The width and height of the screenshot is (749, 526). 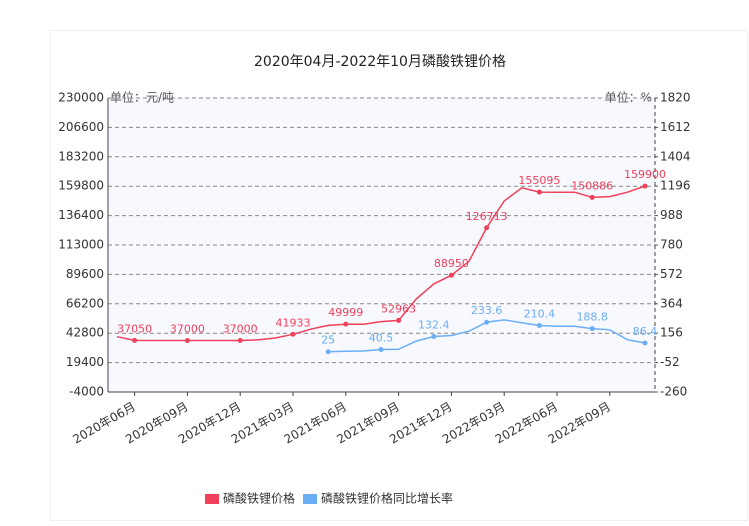 I want to click on data-label: 126713, so click(x=487, y=216).